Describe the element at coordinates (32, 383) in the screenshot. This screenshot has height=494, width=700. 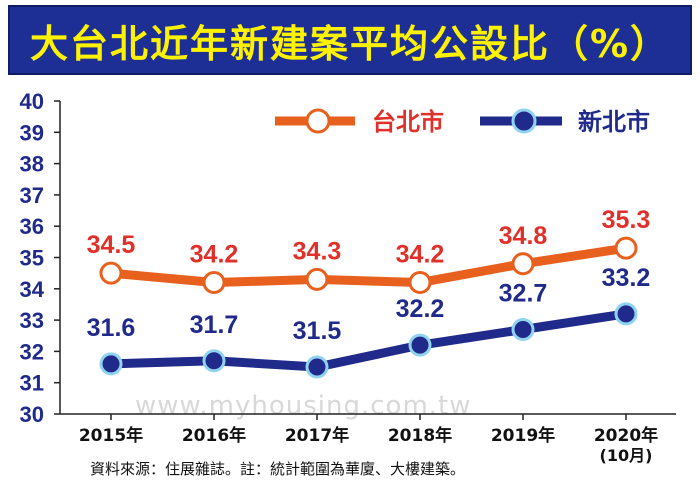
I see `y-tick-label: 31` at that location.